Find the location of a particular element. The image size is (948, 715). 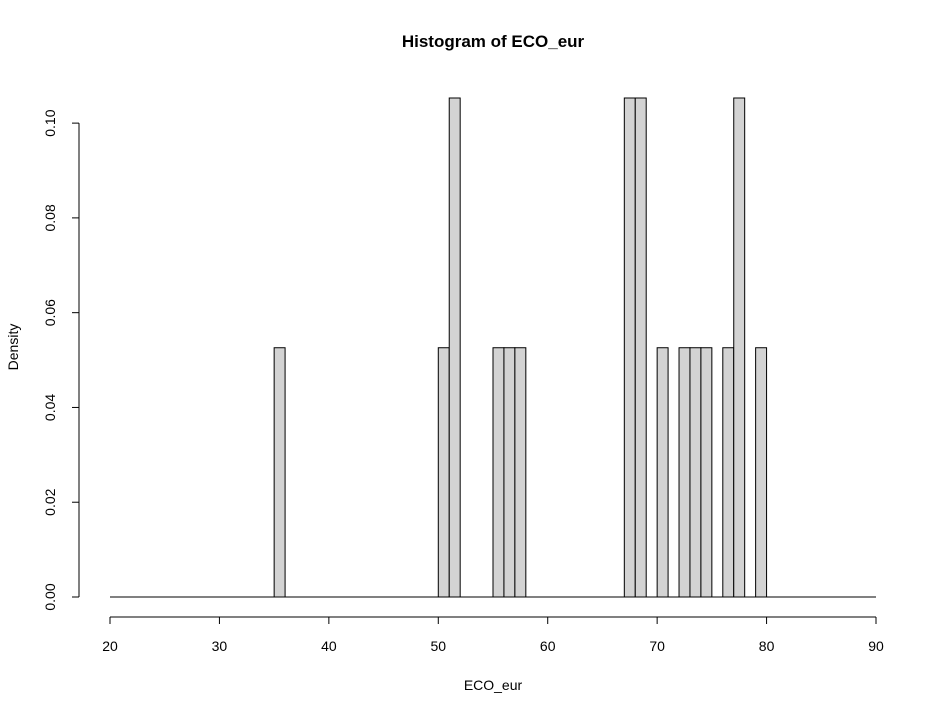

y-tick-label: 0.06 is located at coordinates (50, 312).